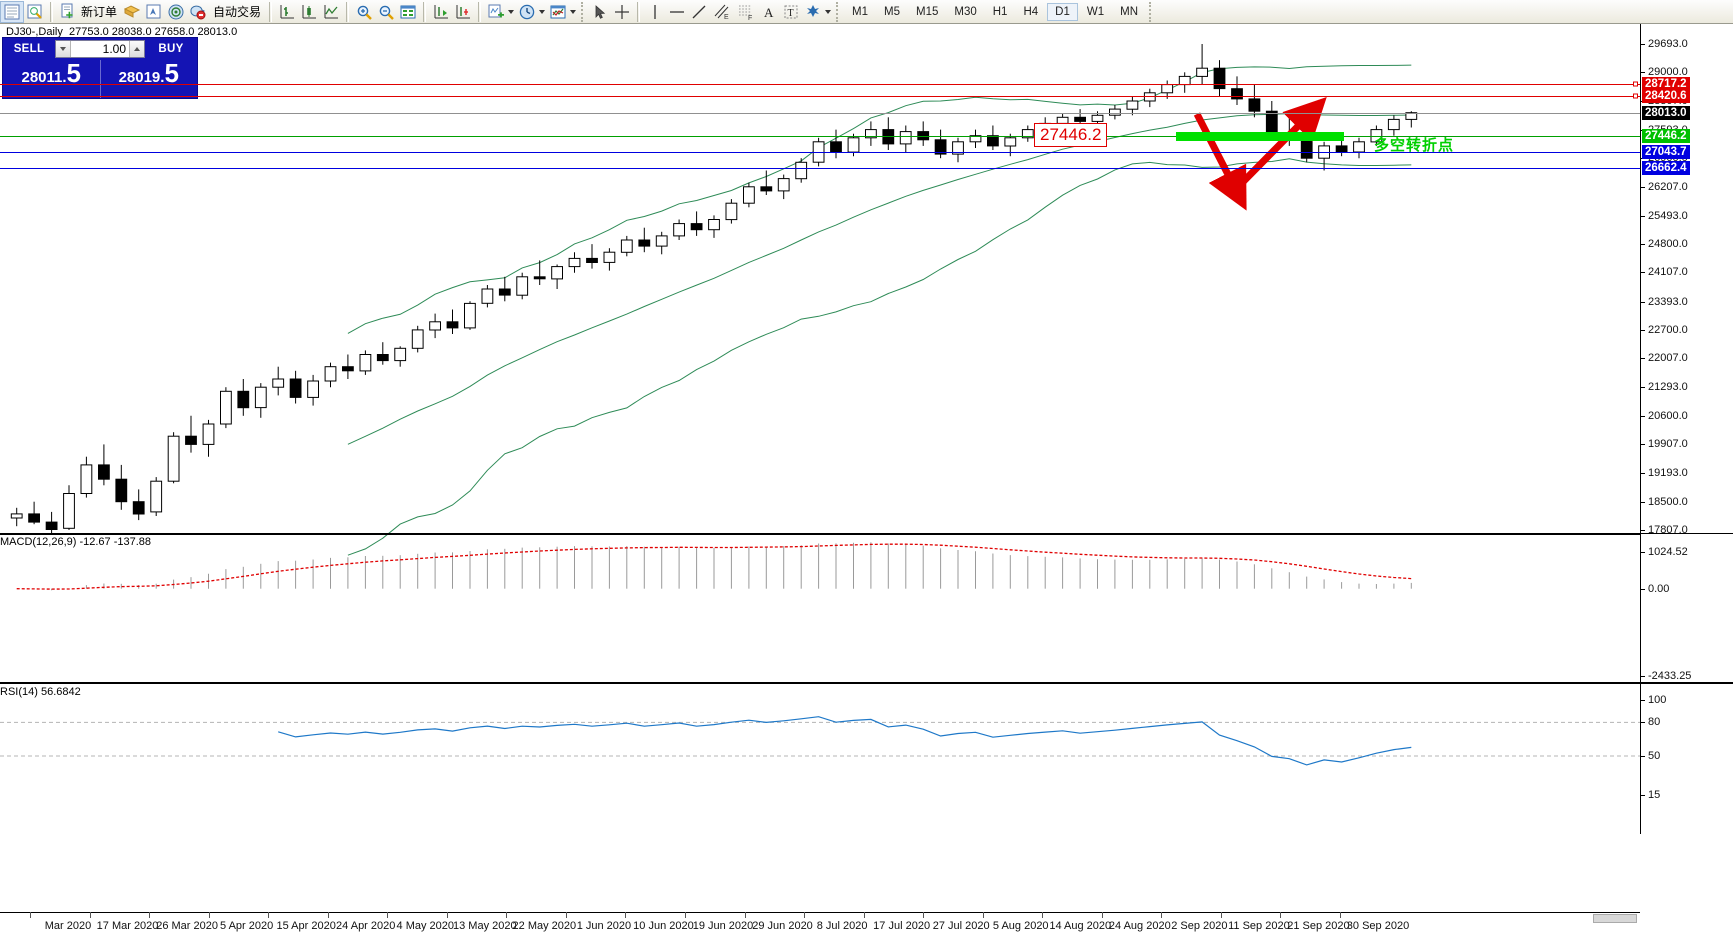  What do you see at coordinates (677, 12) in the screenshot?
I see `horizontal-line-tool` at bounding box center [677, 12].